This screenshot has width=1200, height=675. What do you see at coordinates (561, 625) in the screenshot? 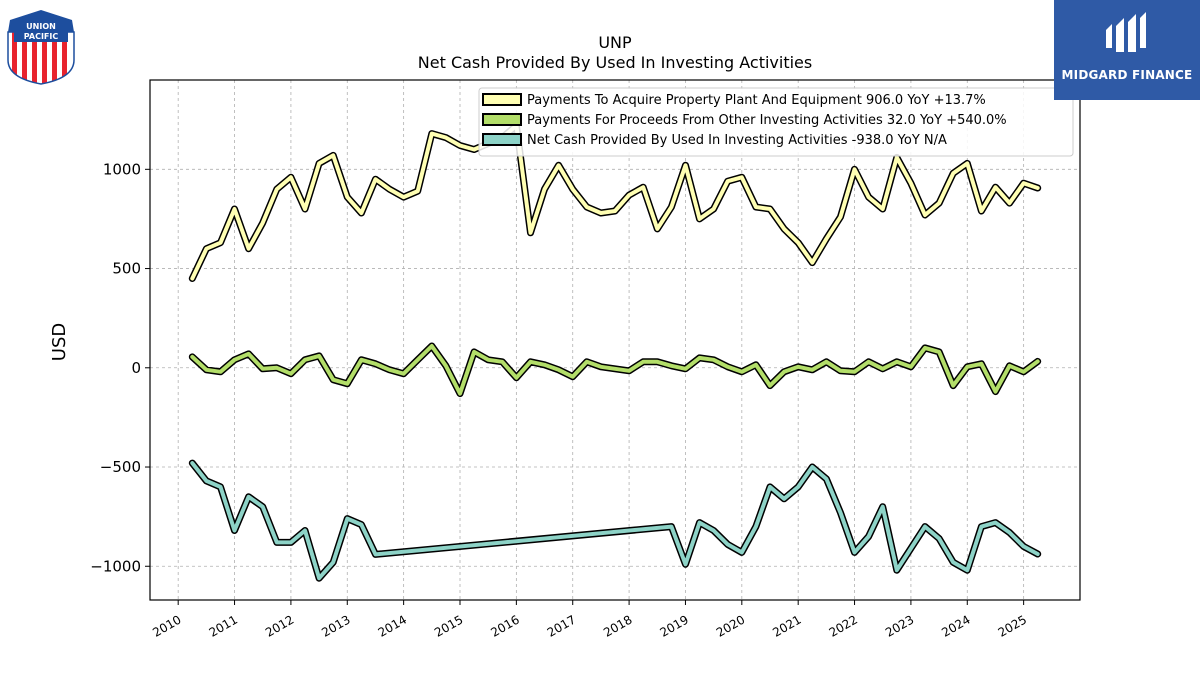
I see `x-tick-label: 2017` at bounding box center [561, 625].